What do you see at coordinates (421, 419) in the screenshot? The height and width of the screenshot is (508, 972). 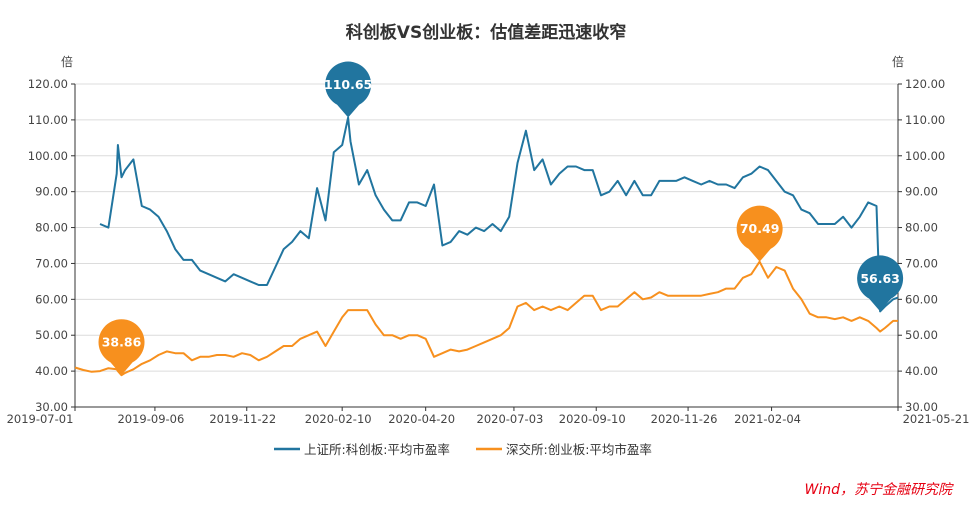 I see `x-tick-label: 2020-04-20` at bounding box center [421, 419].